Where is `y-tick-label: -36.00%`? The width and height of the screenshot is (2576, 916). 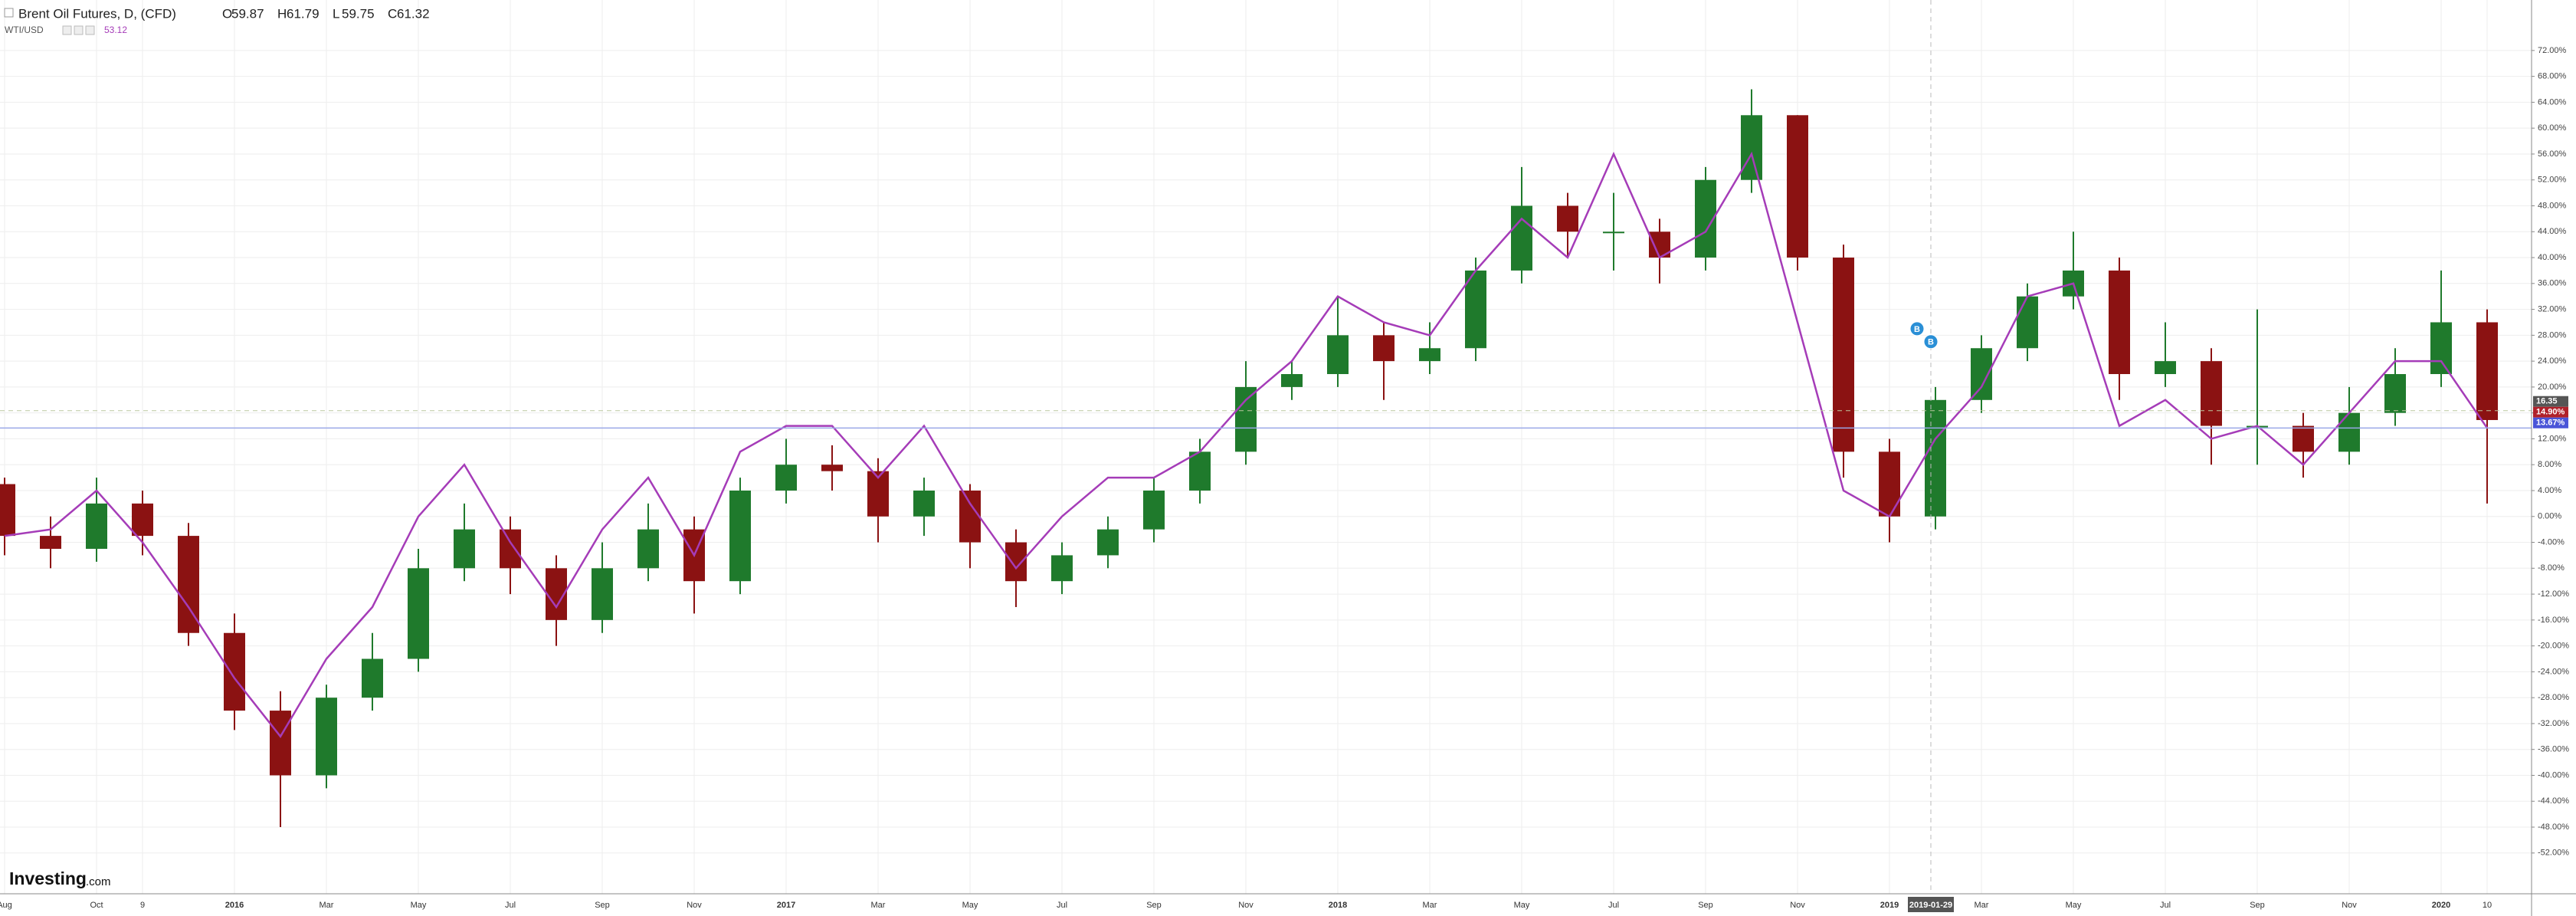 y-tick-label: -36.00% is located at coordinates (2554, 749).